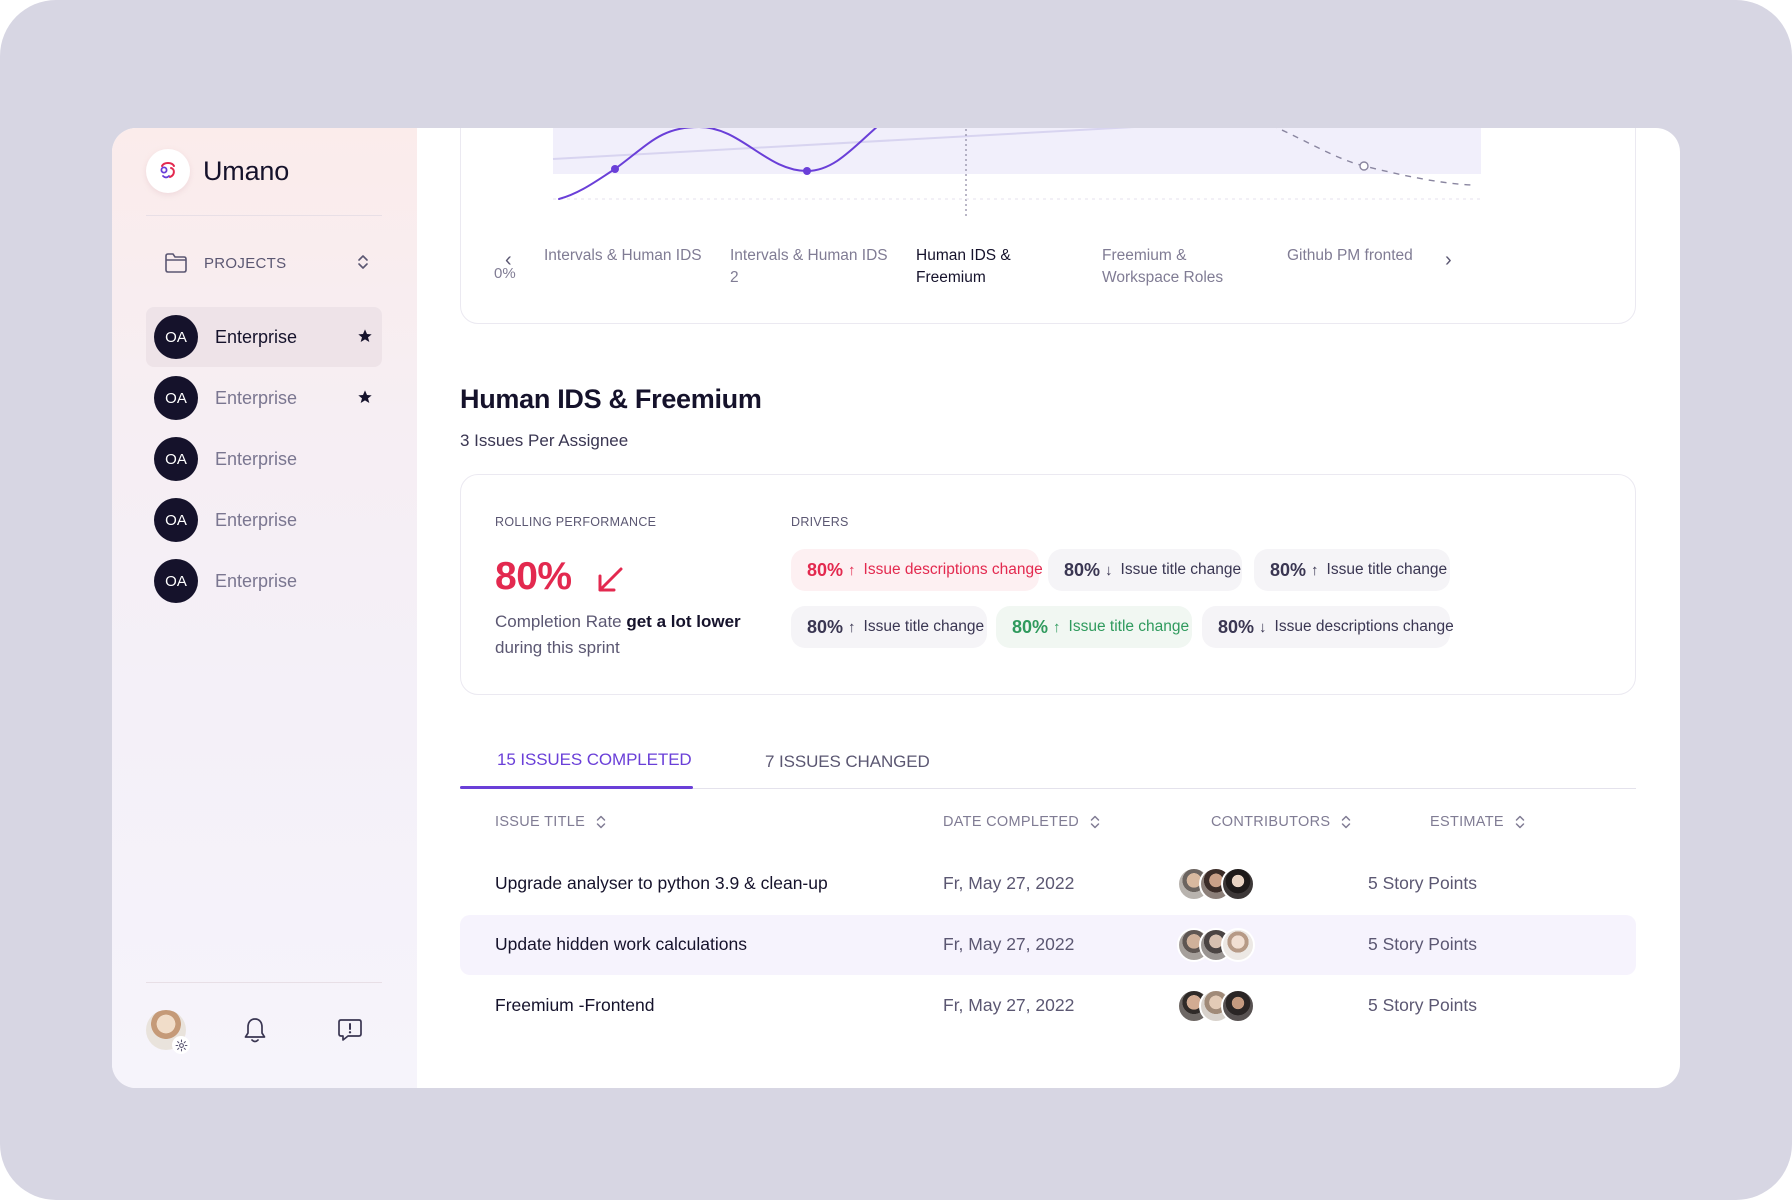 The image size is (1792, 1200). Describe the element at coordinates (1011, 822) in the screenshot. I see `header-label: DATE COMPLETED` at that location.